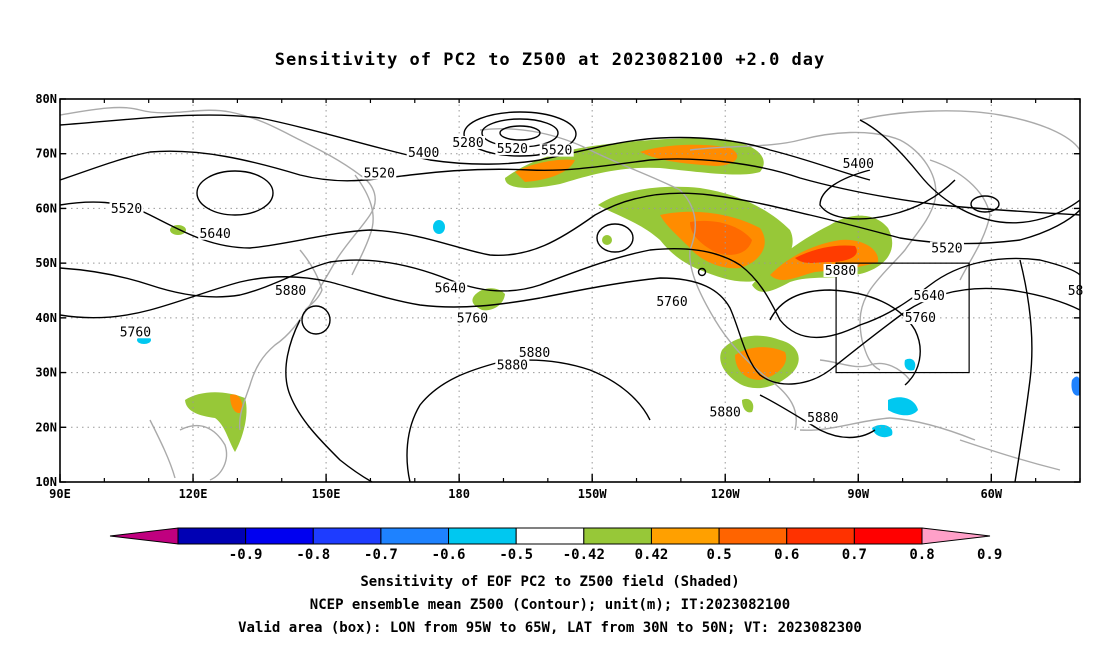 This screenshot has height=650, width=1100. What do you see at coordinates (726, 494) in the screenshot?
I see `lon-tick-label: 120W` at bounding box center [726, 494].